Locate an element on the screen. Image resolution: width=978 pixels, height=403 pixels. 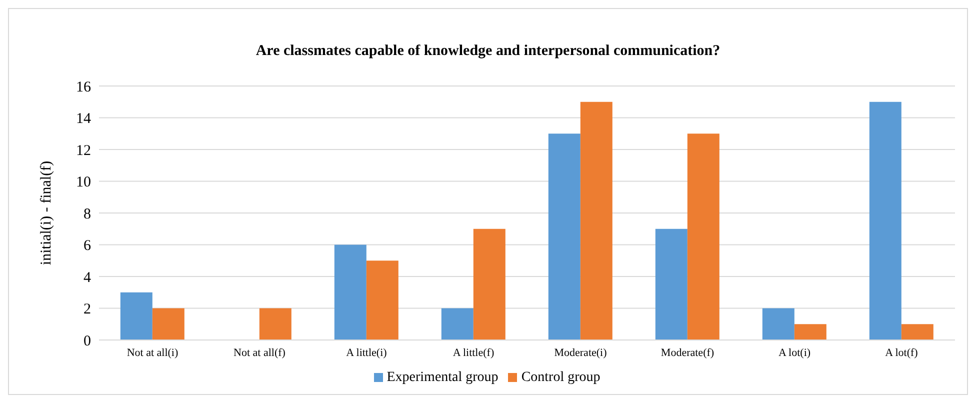
y-tick-label: 4 is located at coordinates (88, 278).